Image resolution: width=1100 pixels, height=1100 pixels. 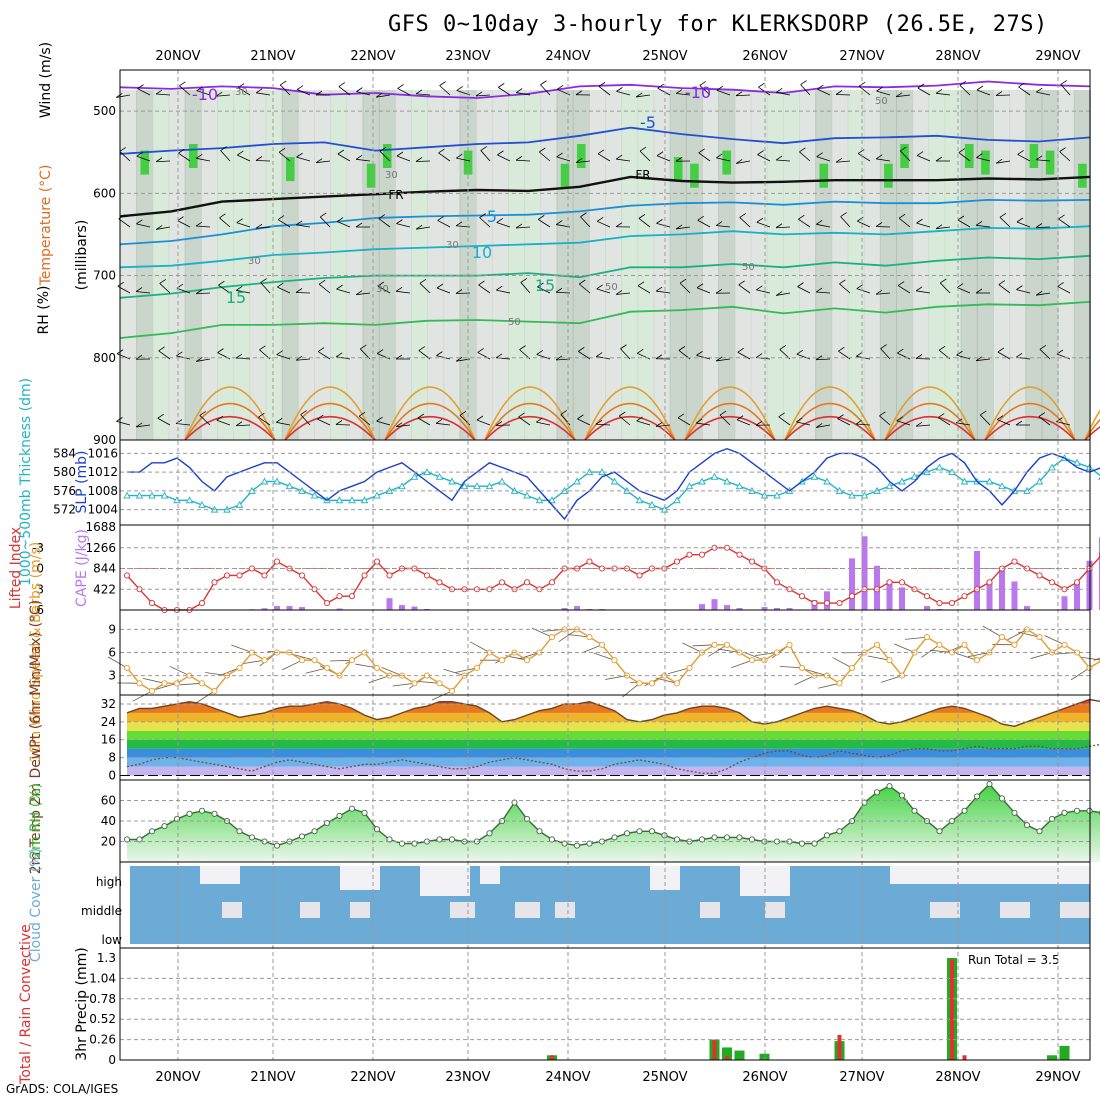 I want to click on precip-total-bar, so click(x=1064, y=1052).